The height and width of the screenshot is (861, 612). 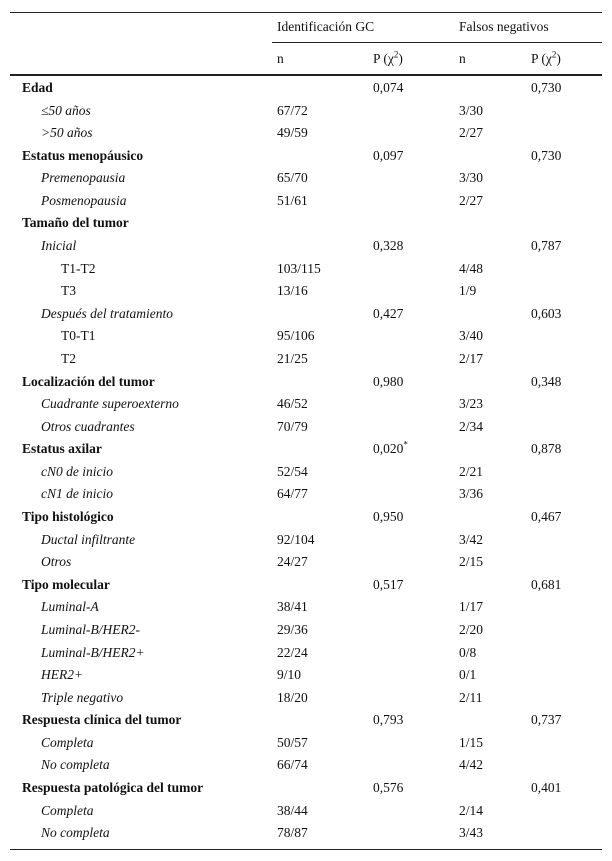 I want to click on footnote-mark: *, so click(x=405, y=444).